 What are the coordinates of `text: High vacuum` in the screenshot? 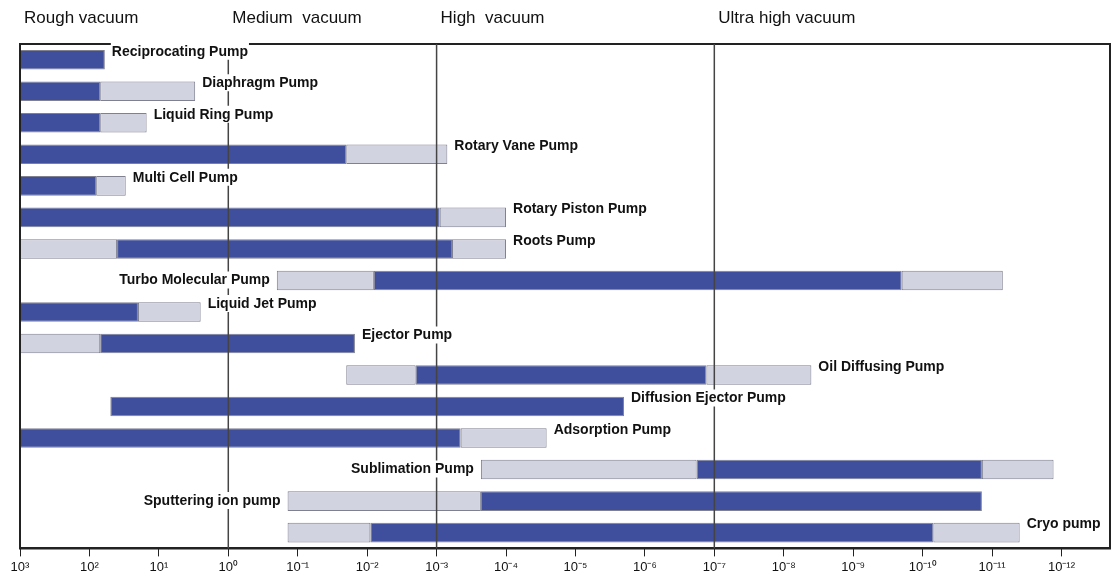 It's located at (492, 17).